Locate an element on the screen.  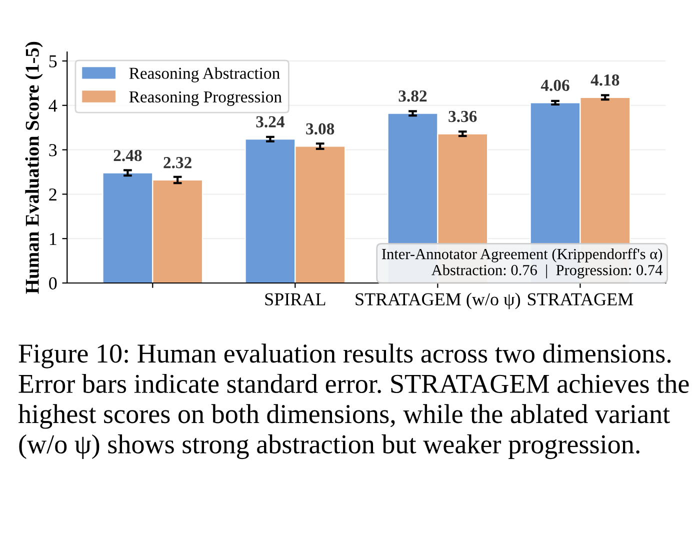
annotation: Inter-Annotator Agreement (Krippendorff's α) Abstraction: 0.76 | Progression: 0.74 is located at coordinates (522, 263).